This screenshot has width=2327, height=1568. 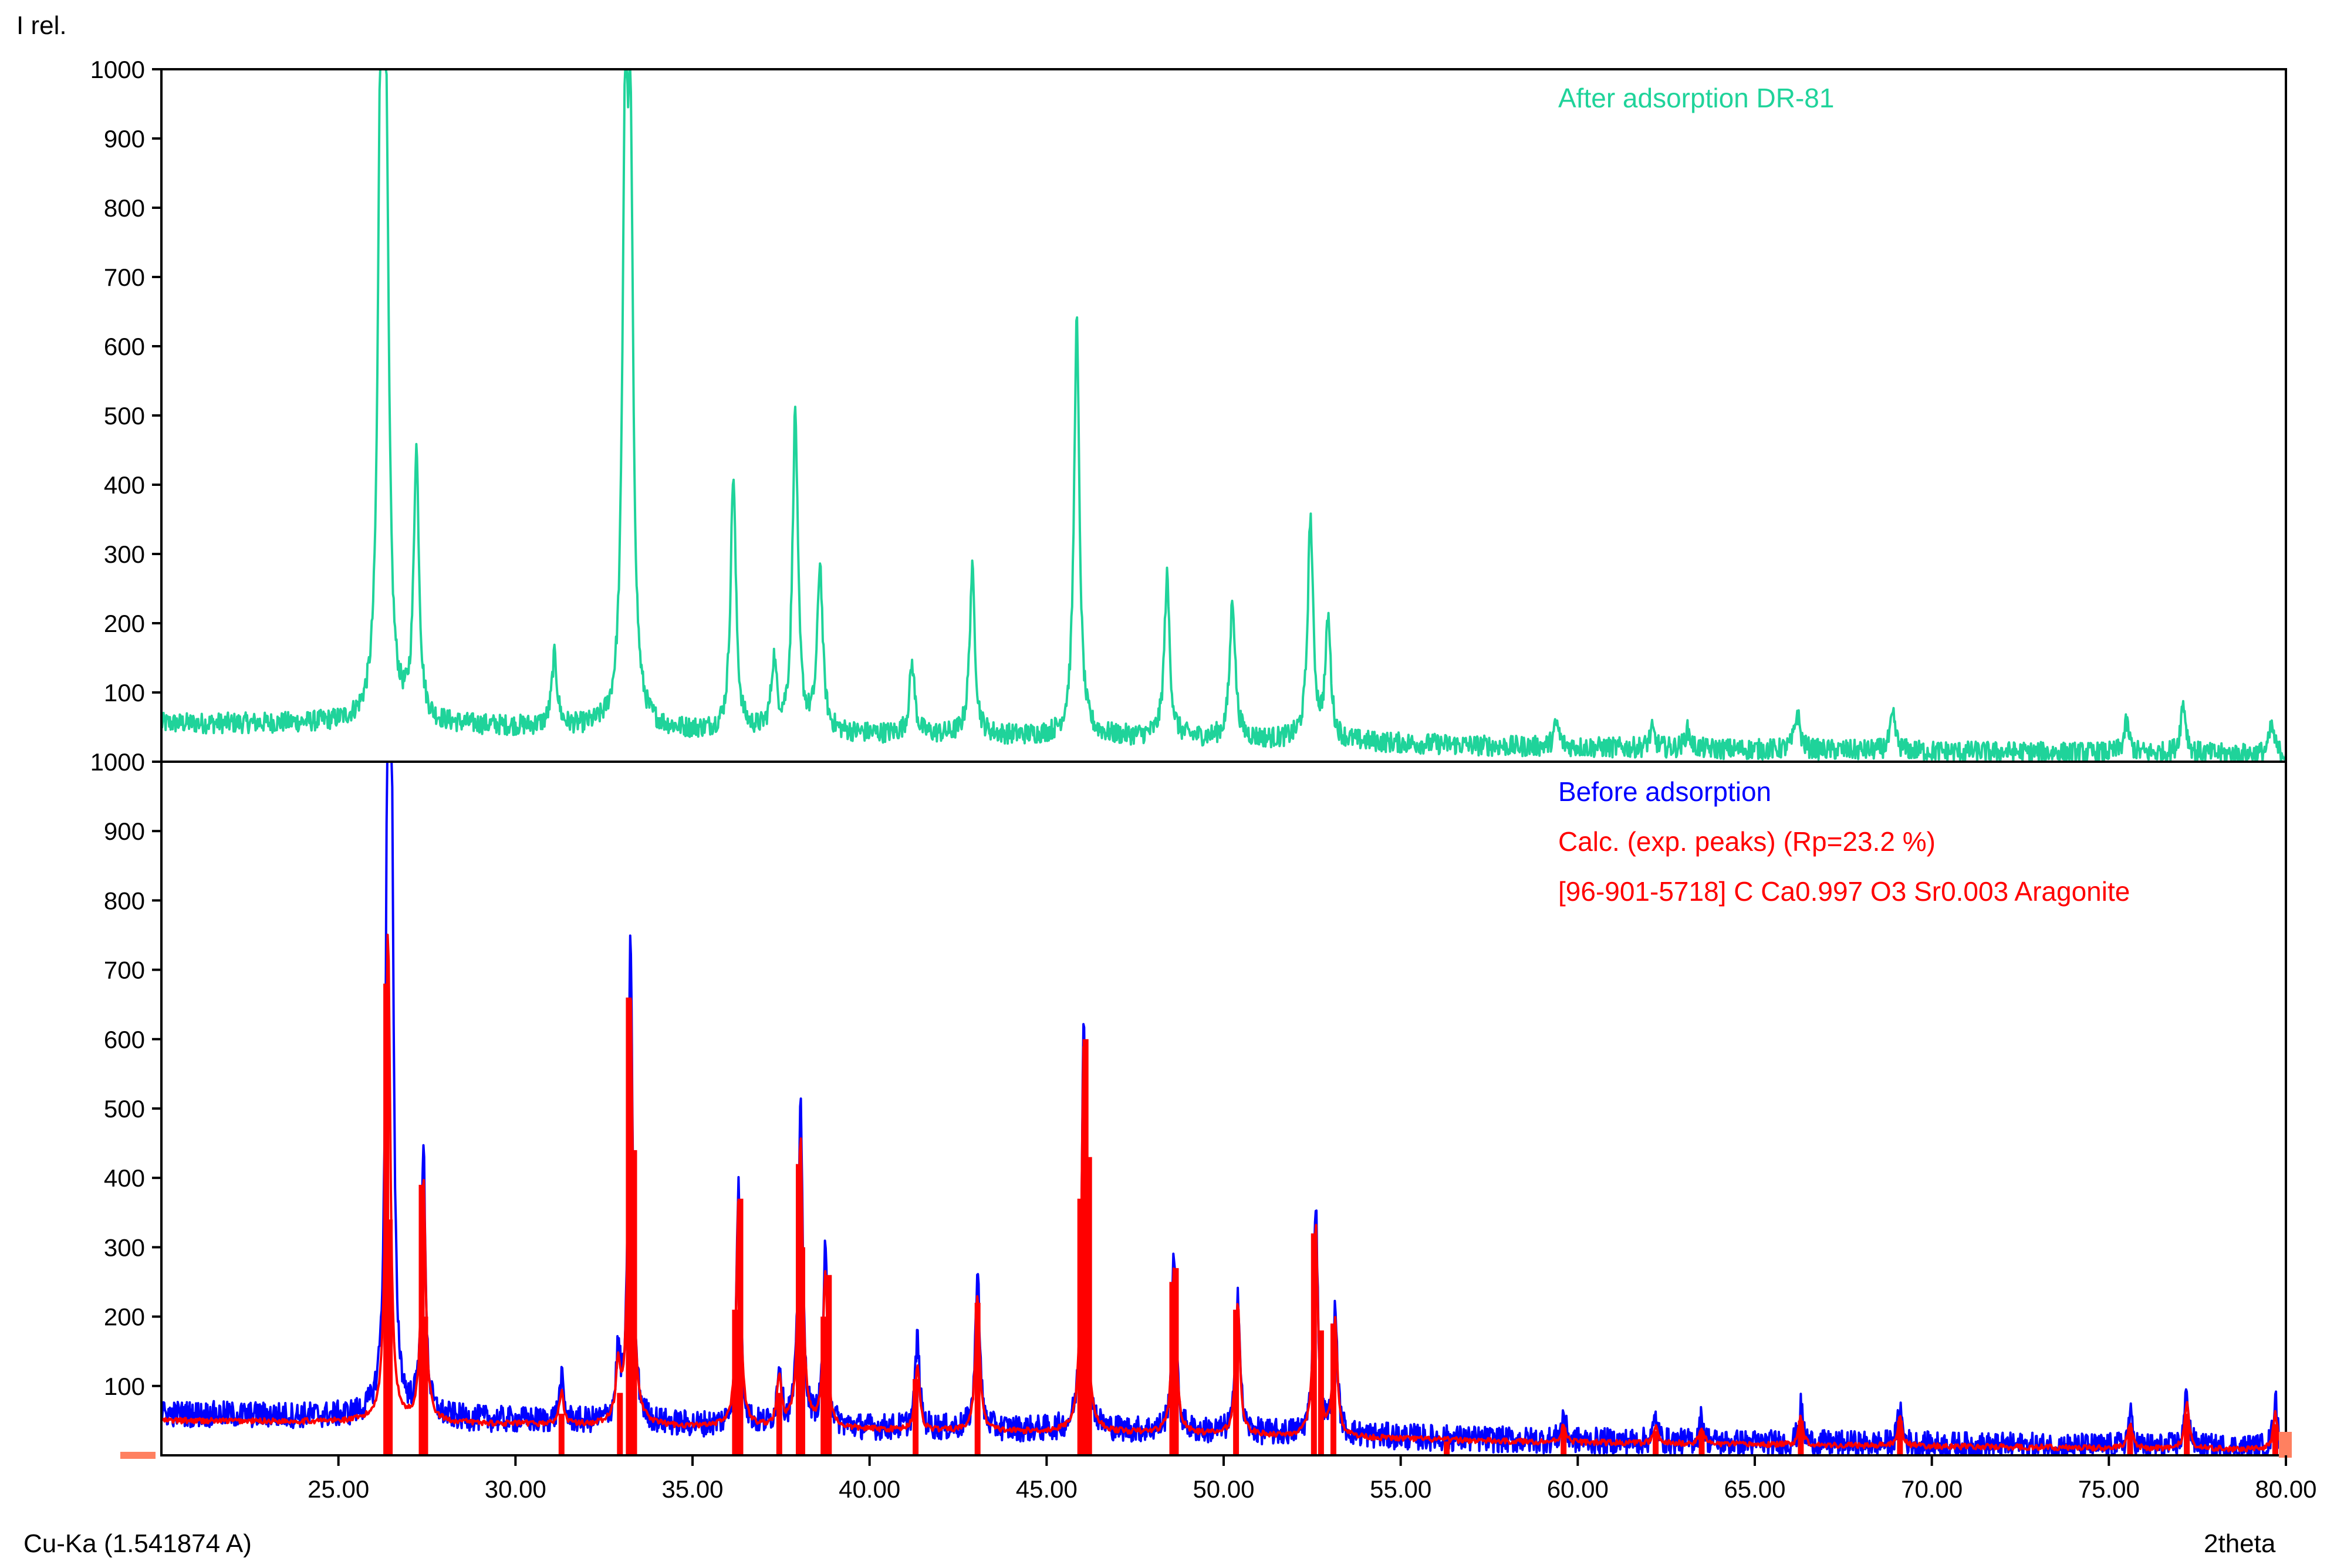 What do you see at coordinates (125, 485) in the screenshot?
I see `top-y-tick-label: 400` at bounding box center [125, 485].